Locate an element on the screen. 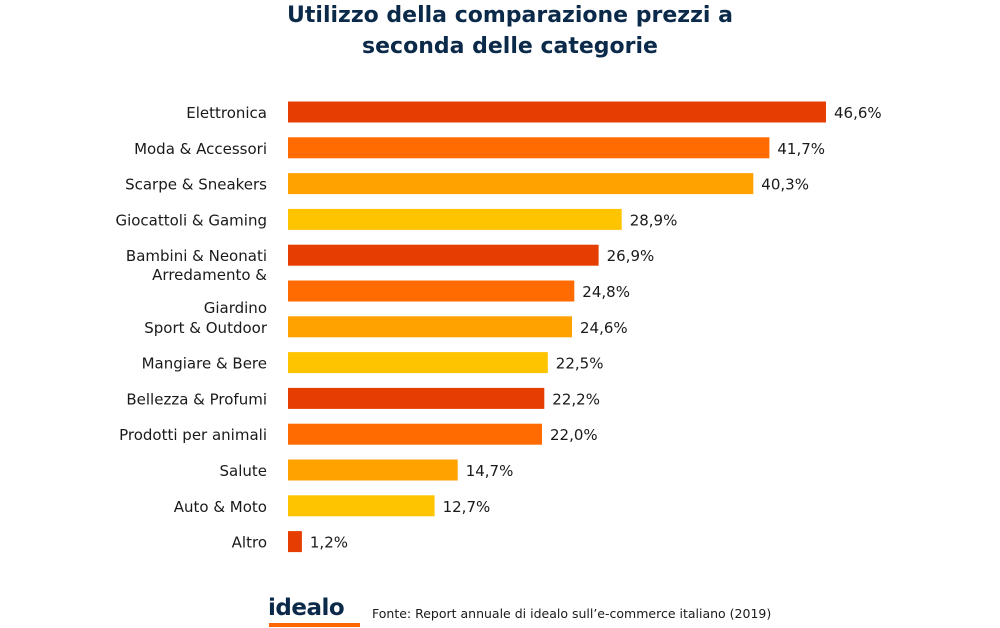 This screenshot has height=628, width=1000. category-label-0: Elettronica is located at coordinates (226, 113).